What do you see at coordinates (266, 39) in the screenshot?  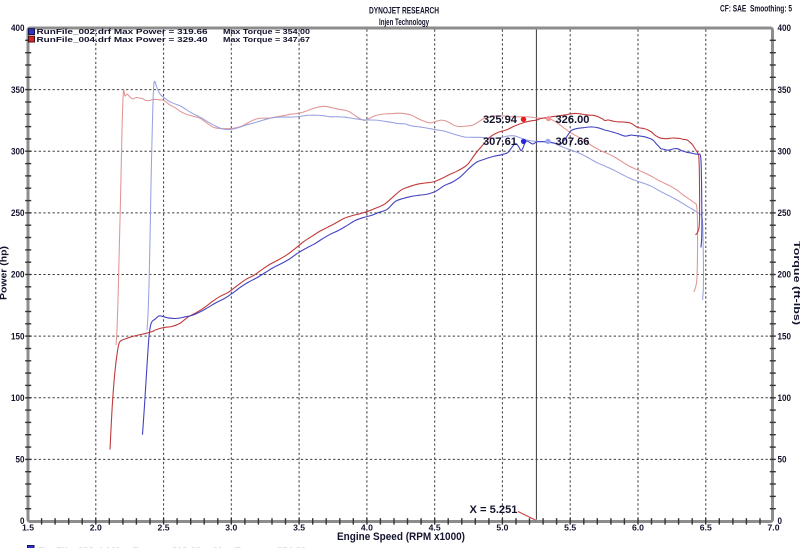 I see `svg-text: Max Torque = 347.67` at bounding box center [266, 39].